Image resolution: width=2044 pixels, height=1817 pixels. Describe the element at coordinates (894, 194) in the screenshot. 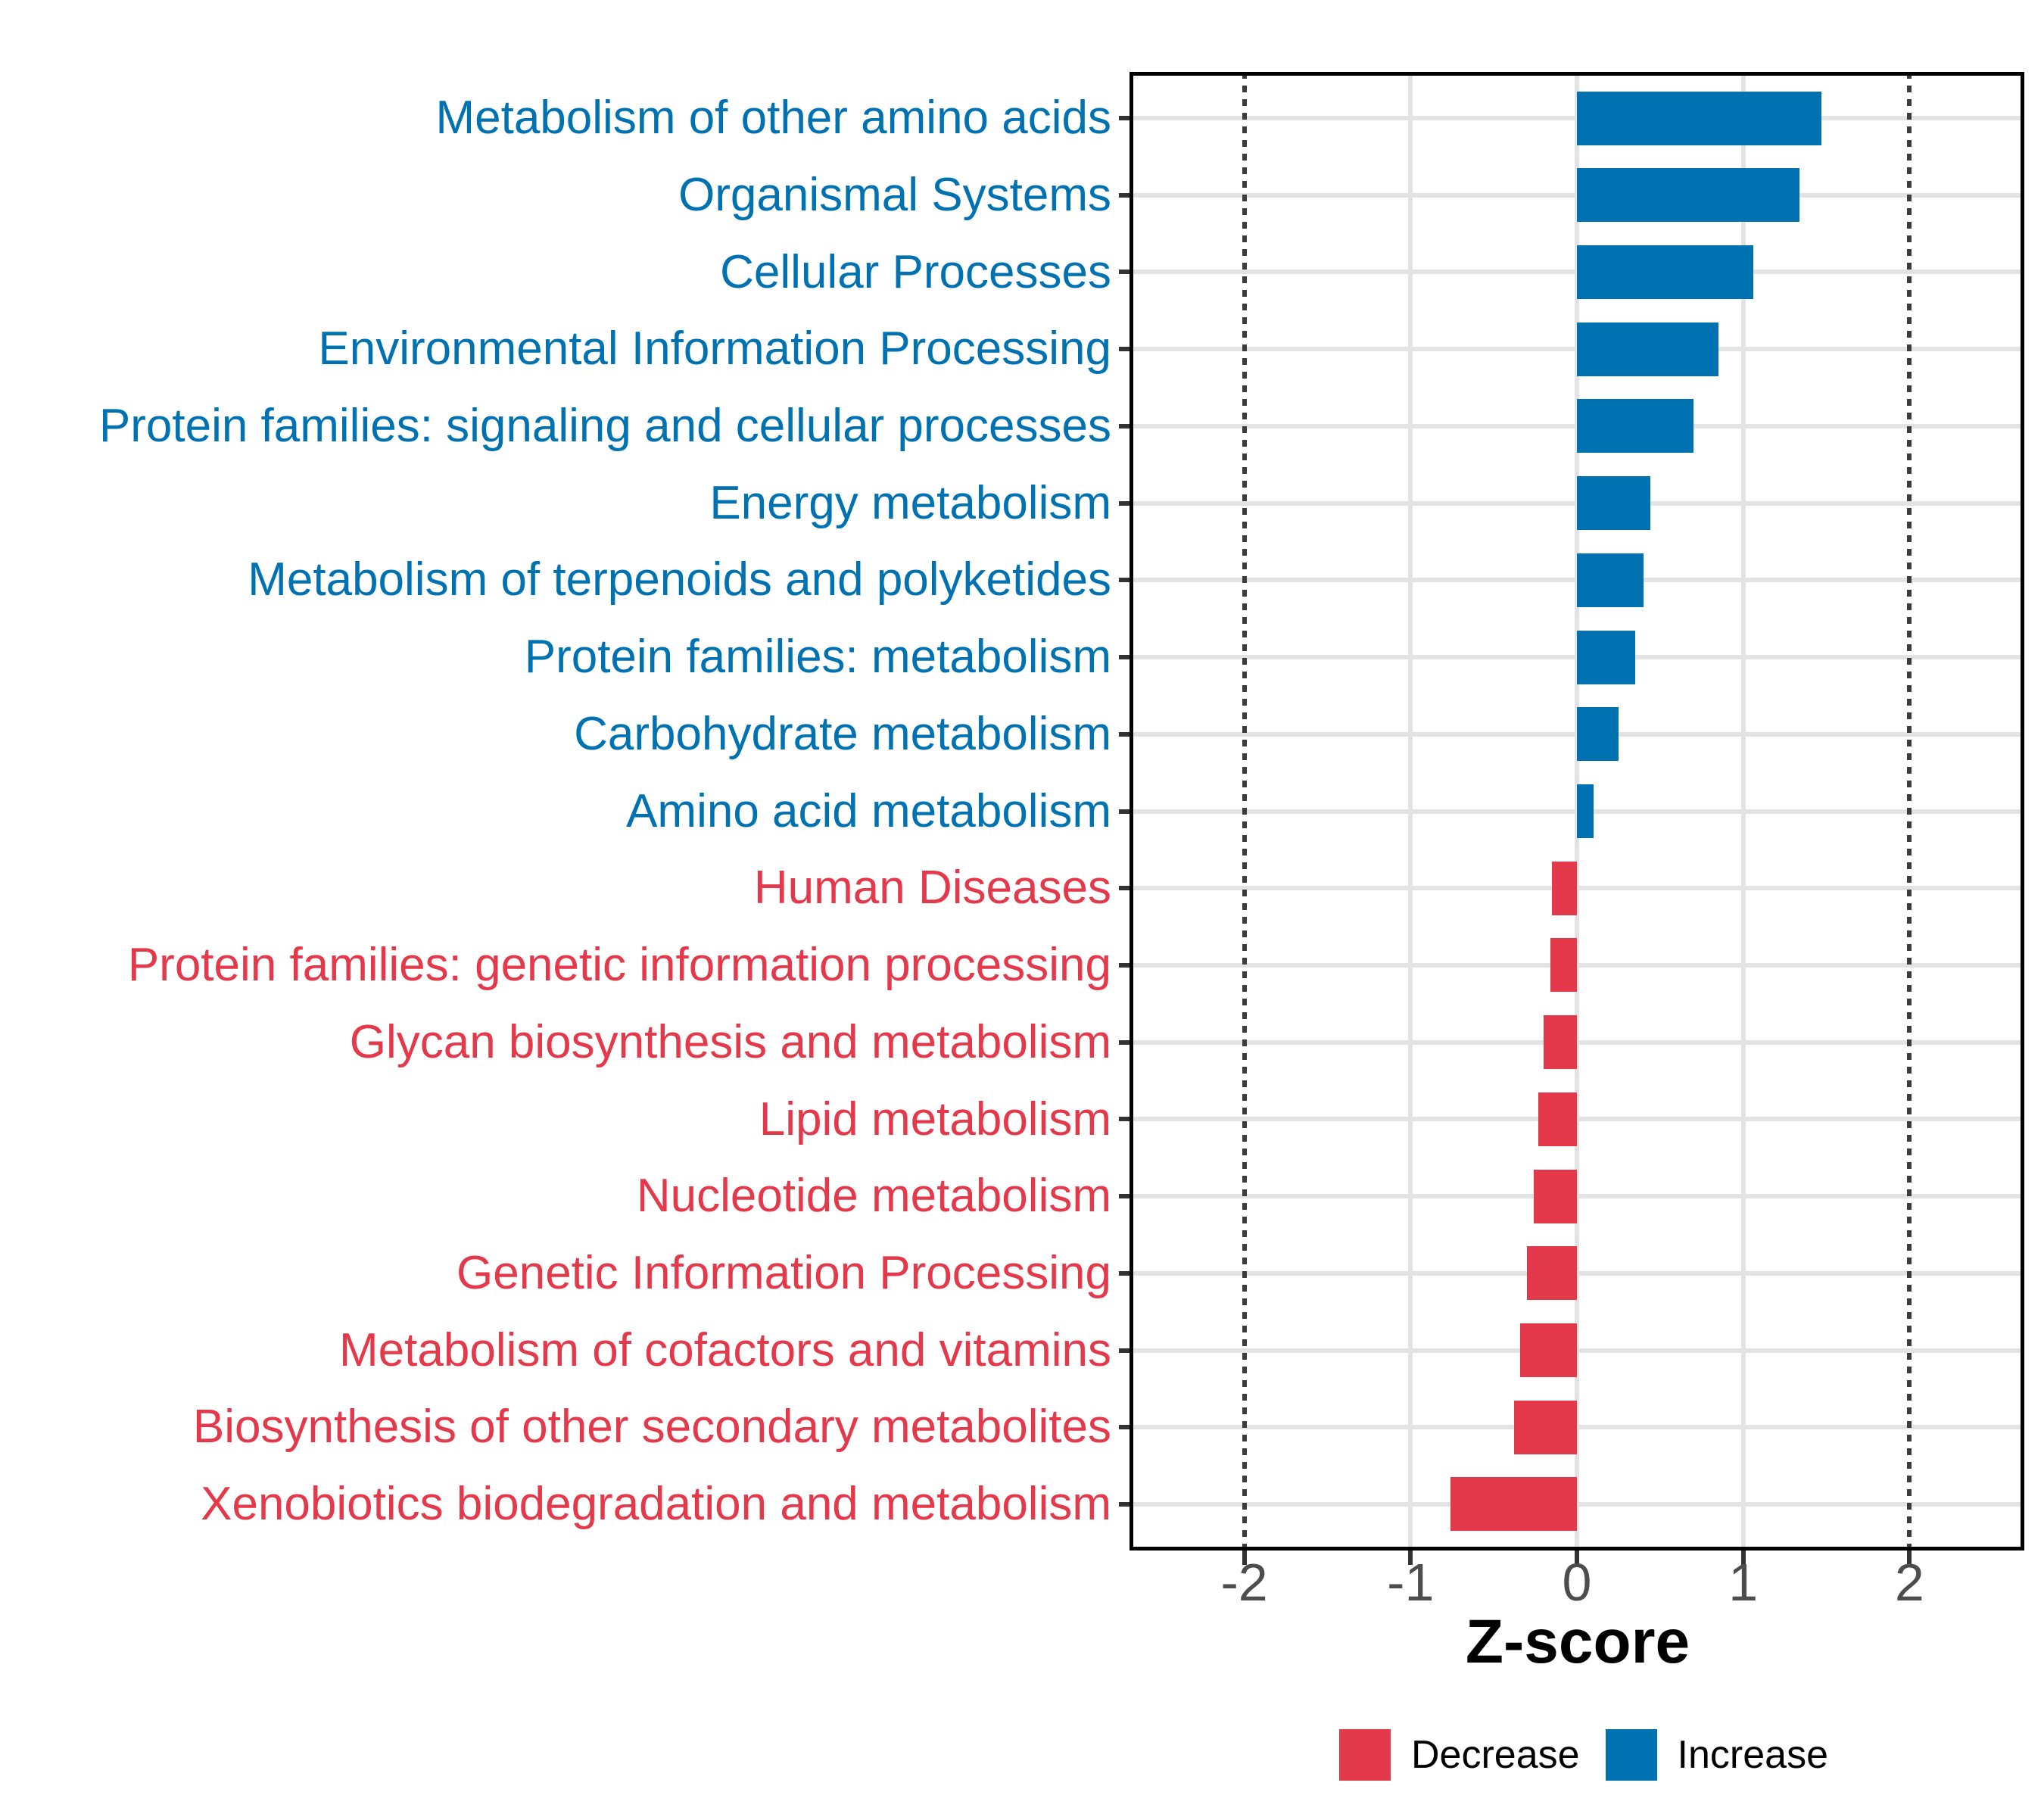

I see `y-axis-label: Organismal Systems` at that location.